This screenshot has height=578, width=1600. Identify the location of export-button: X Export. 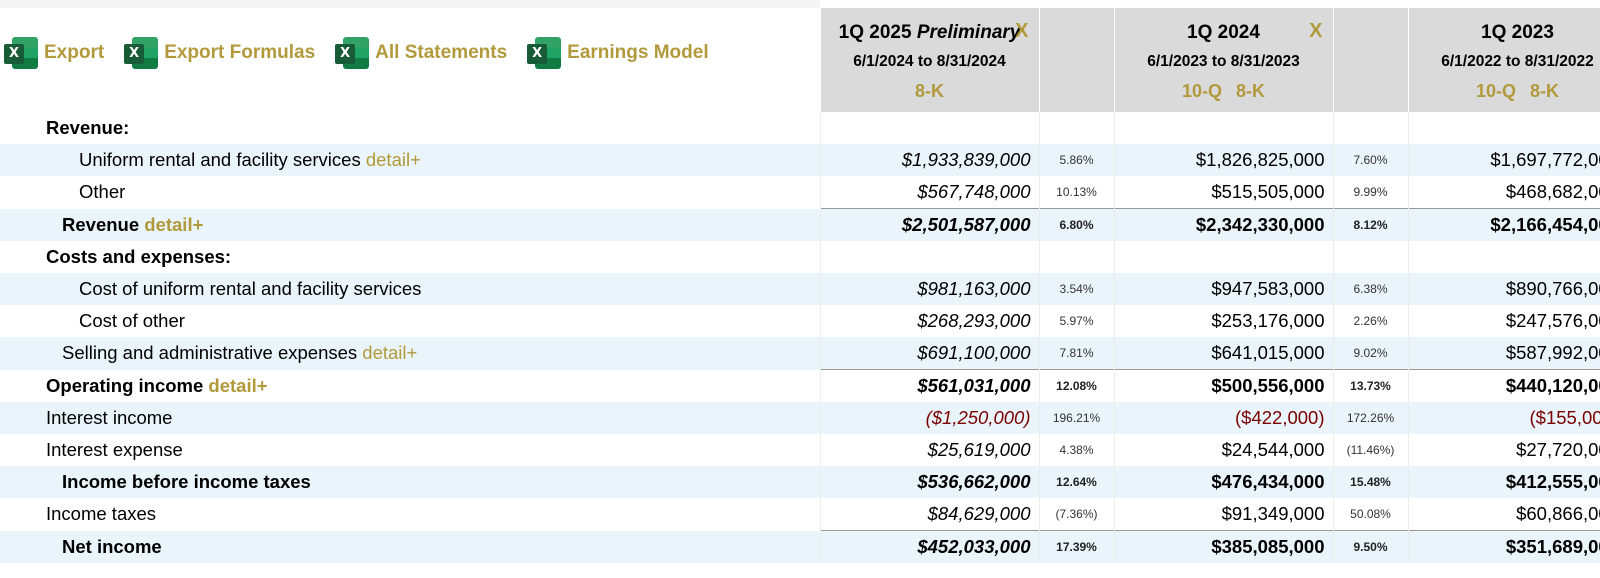
(54, 53).